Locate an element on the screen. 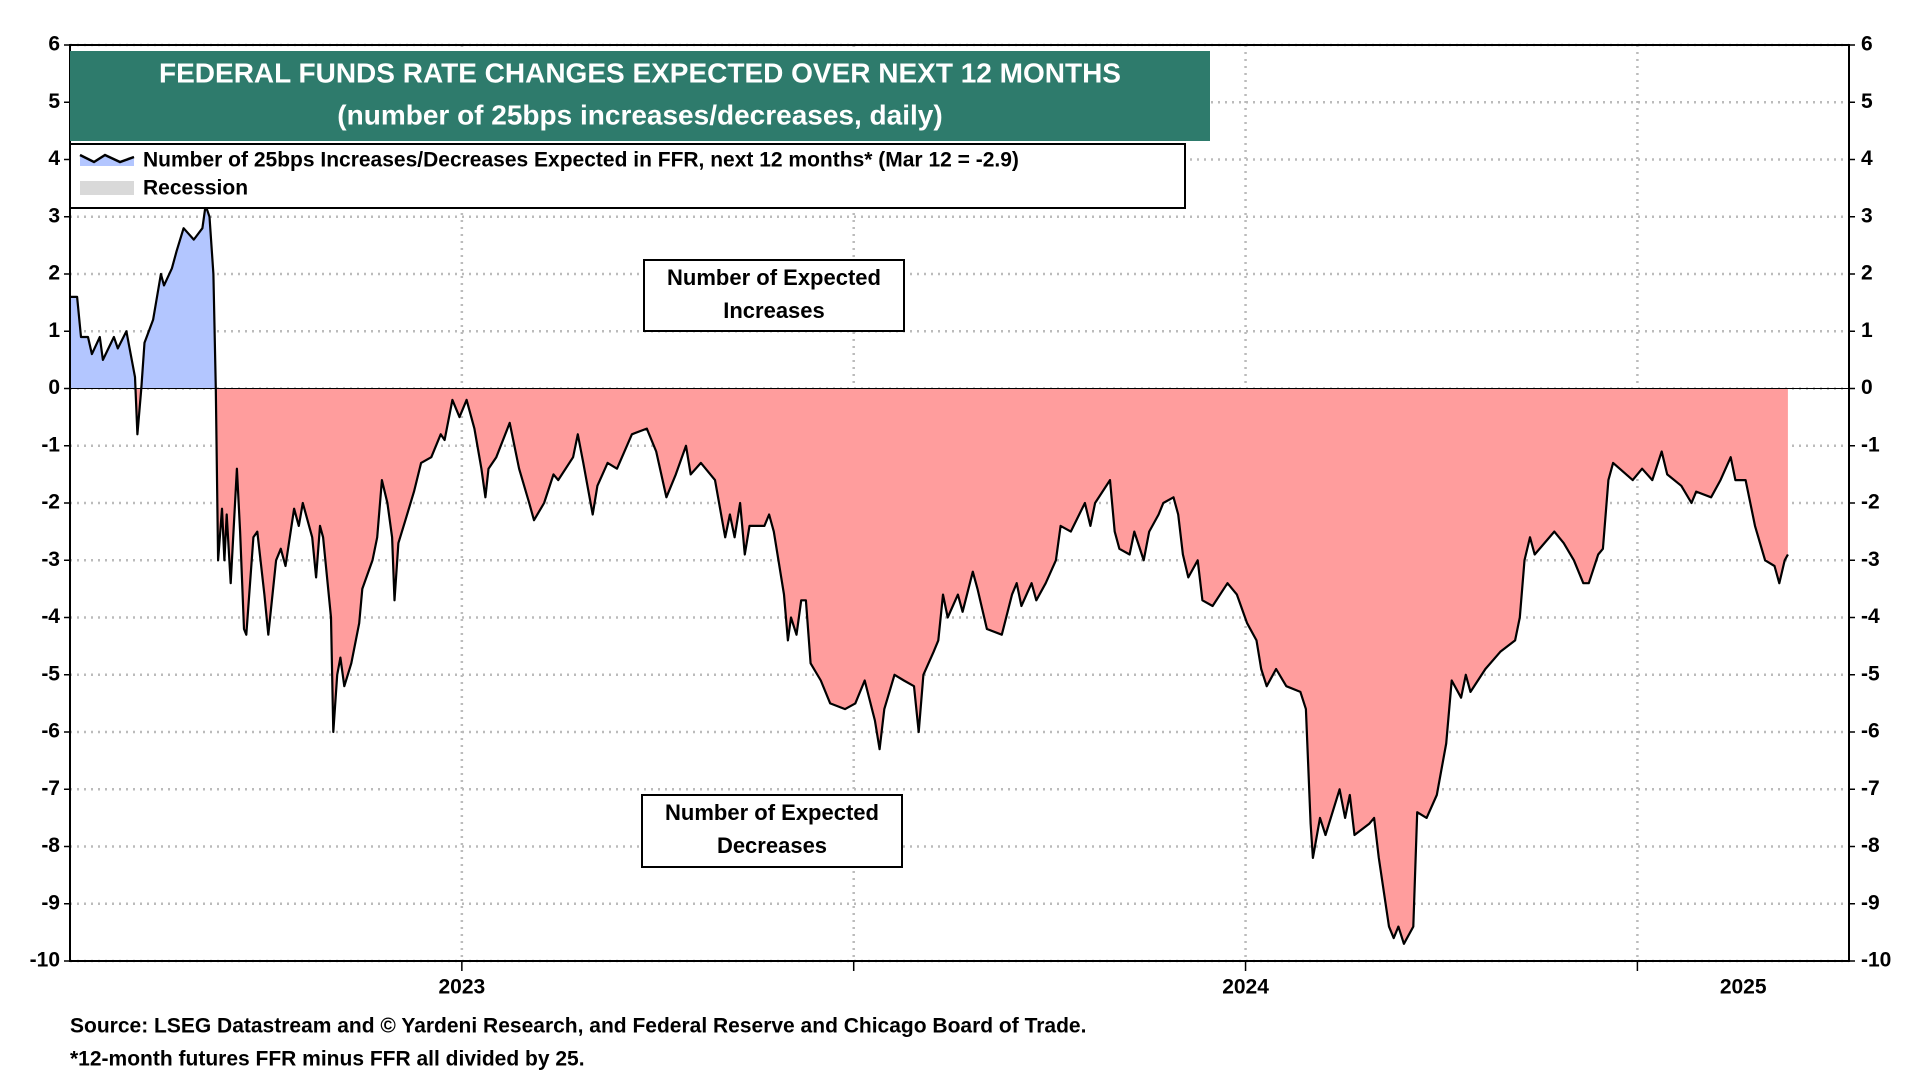 This screenshot has height=1085, width=1920. annotation-text: Decreases is located at coordinates (772, 845).